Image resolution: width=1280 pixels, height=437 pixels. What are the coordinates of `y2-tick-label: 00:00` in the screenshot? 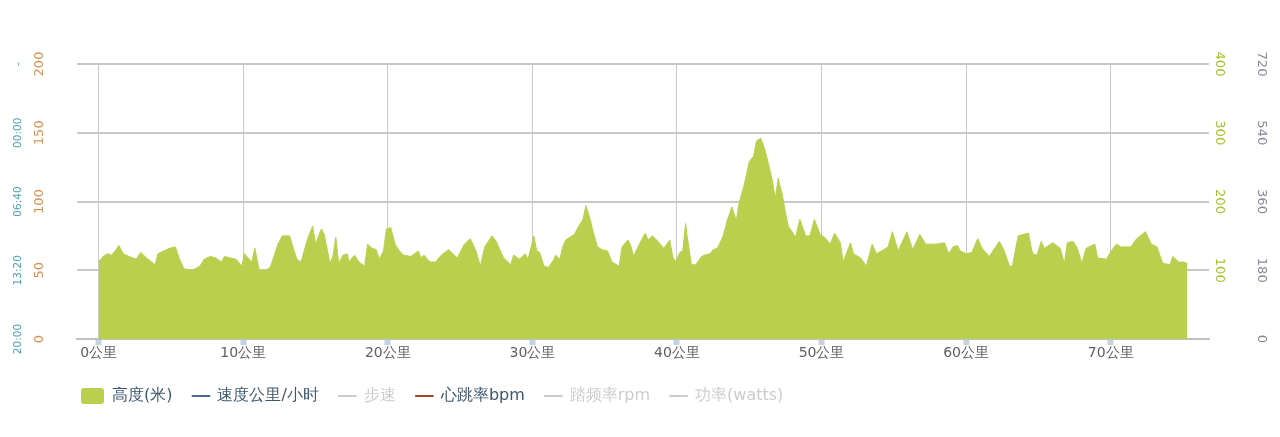 It's located at (16, 132).